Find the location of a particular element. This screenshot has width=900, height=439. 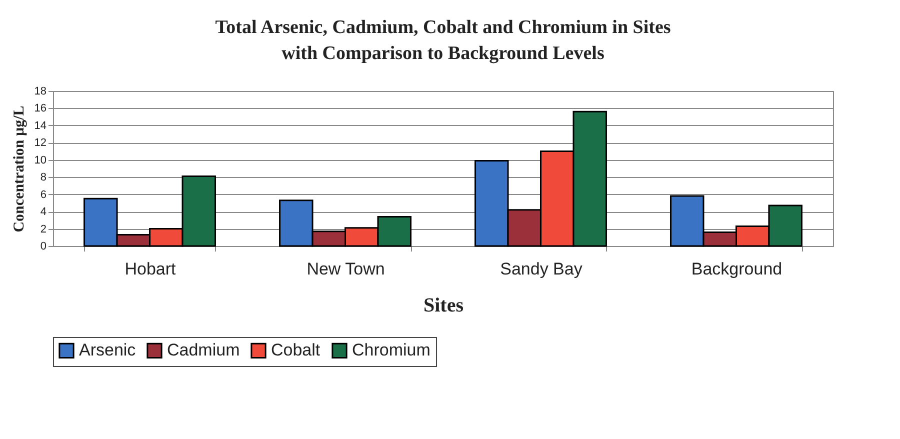

x-tick-label: New Town is located at coordinates (345, 269).